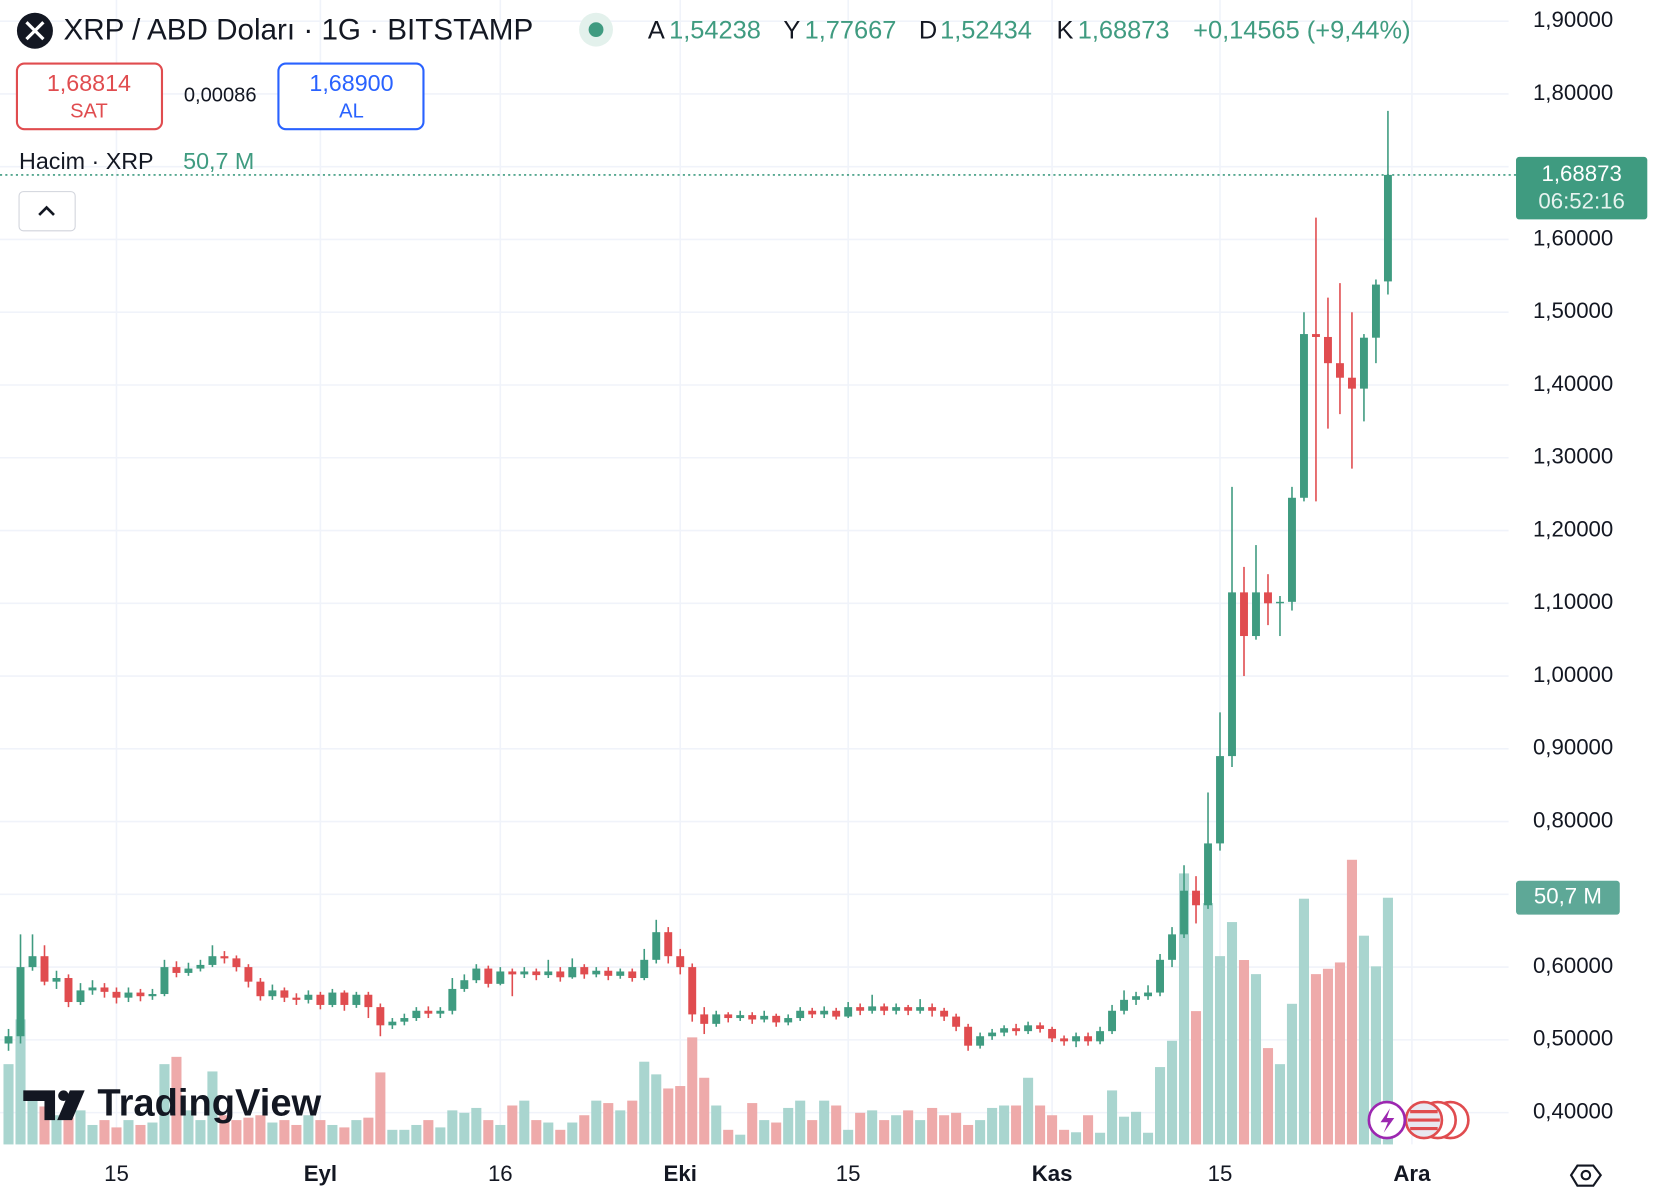 Image resolution: width=1660 pixels, height=1198 pixels. What do you see at coordinates (851, 30) in the screenshot?
I see `ohlc-value: 1,77667` at bounding box center [851, 30].